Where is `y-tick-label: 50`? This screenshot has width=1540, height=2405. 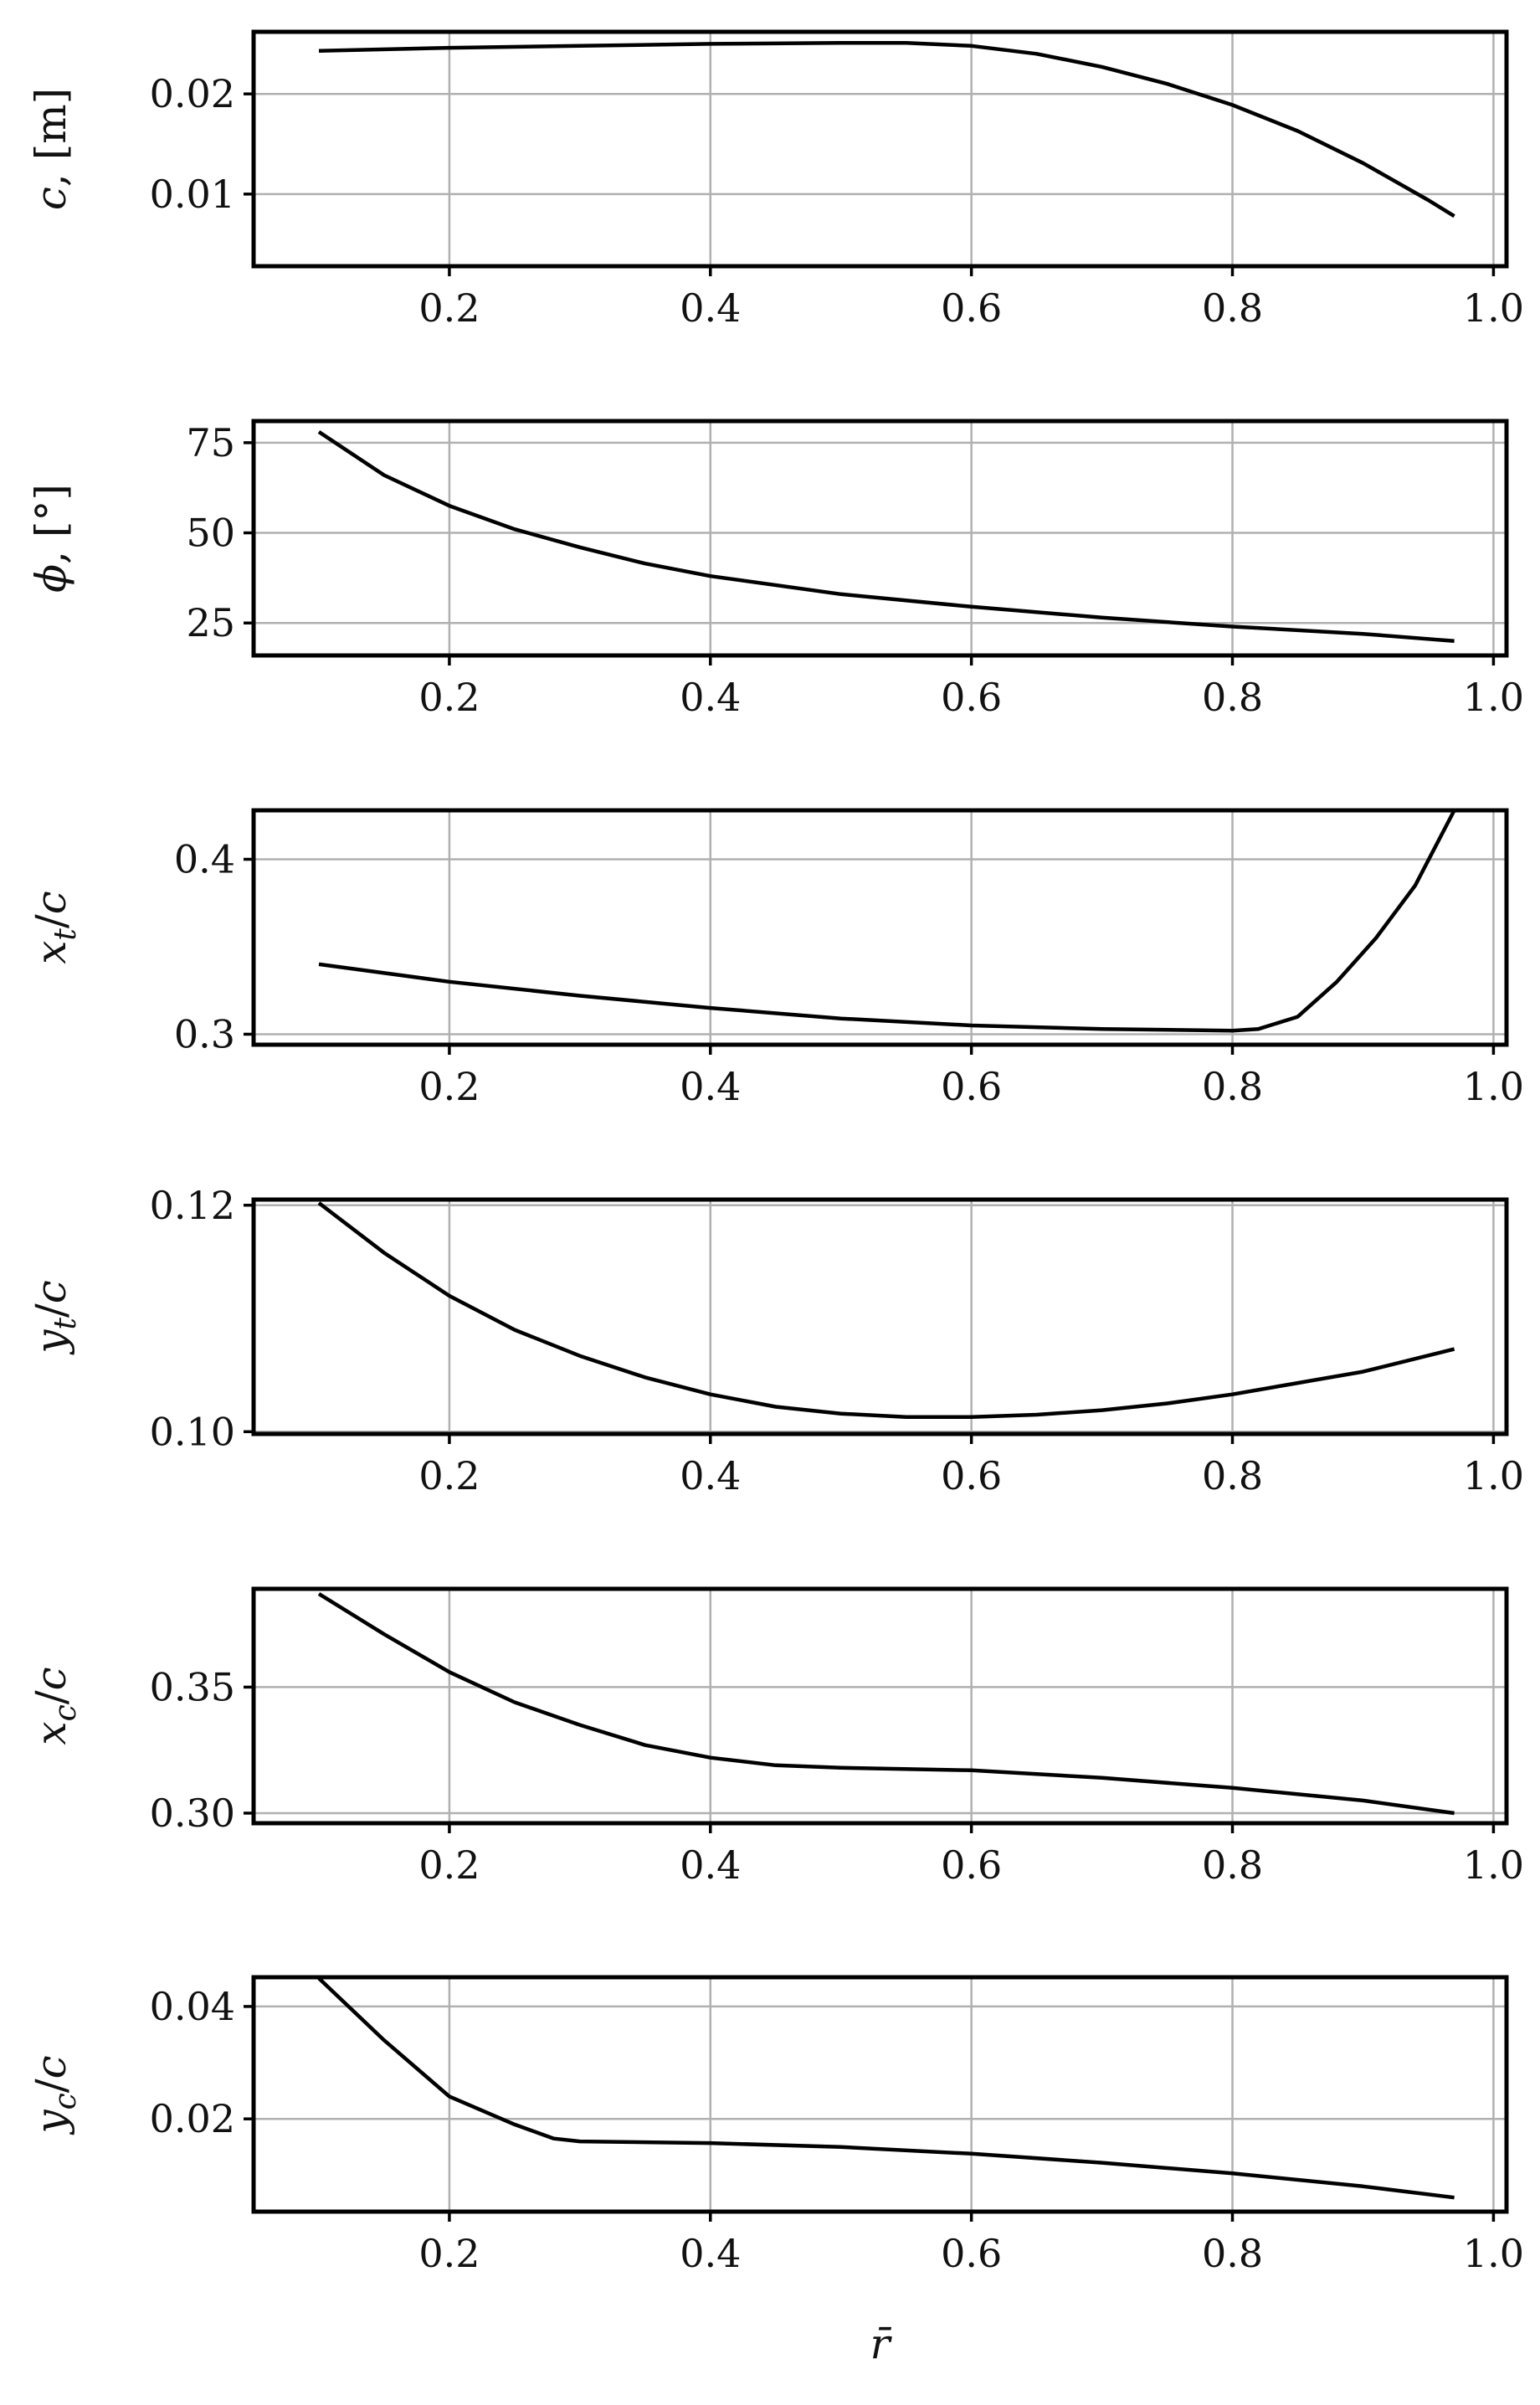 y-tick-label: 50 is located at coordinates (210, 534).